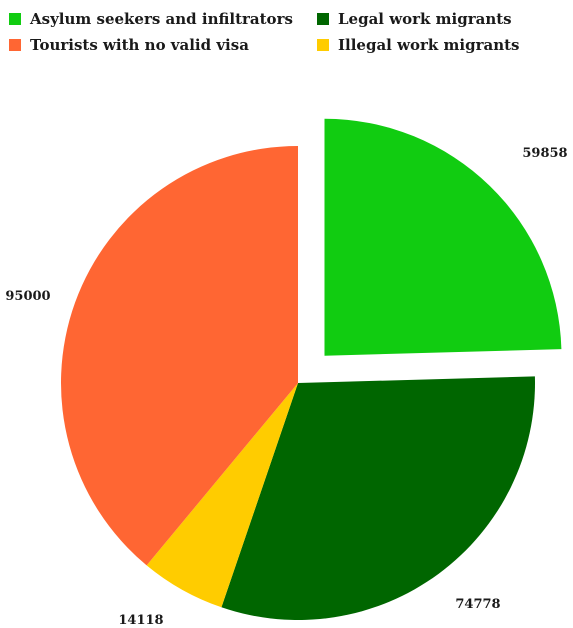 This screenshot has height=628, width=573. Describe the element at coordinates (222, 495) in the screenshot. I see `pie-slice-illegal-work-migrants` at that location.